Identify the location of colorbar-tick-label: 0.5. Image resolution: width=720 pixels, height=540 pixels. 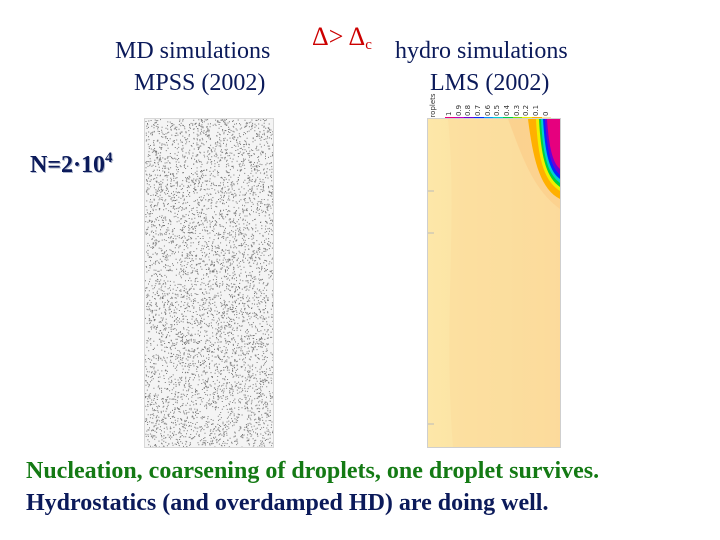
(497, 110).